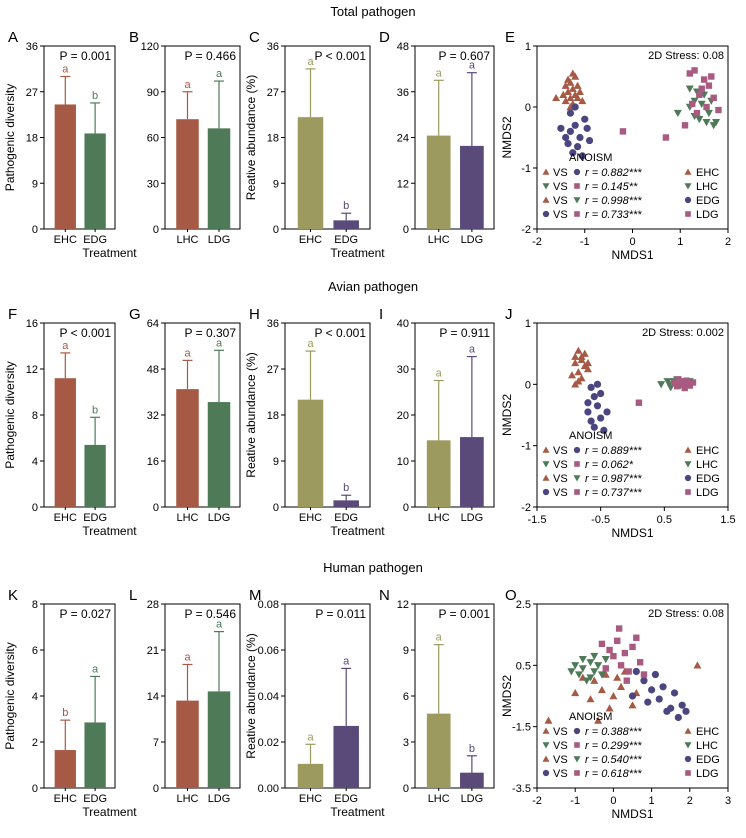 The height and width of the screenshot is (838, 746). Describe the element at coordinates (95, 410) in the screenshot. I see `sig-letter: b` at that location.